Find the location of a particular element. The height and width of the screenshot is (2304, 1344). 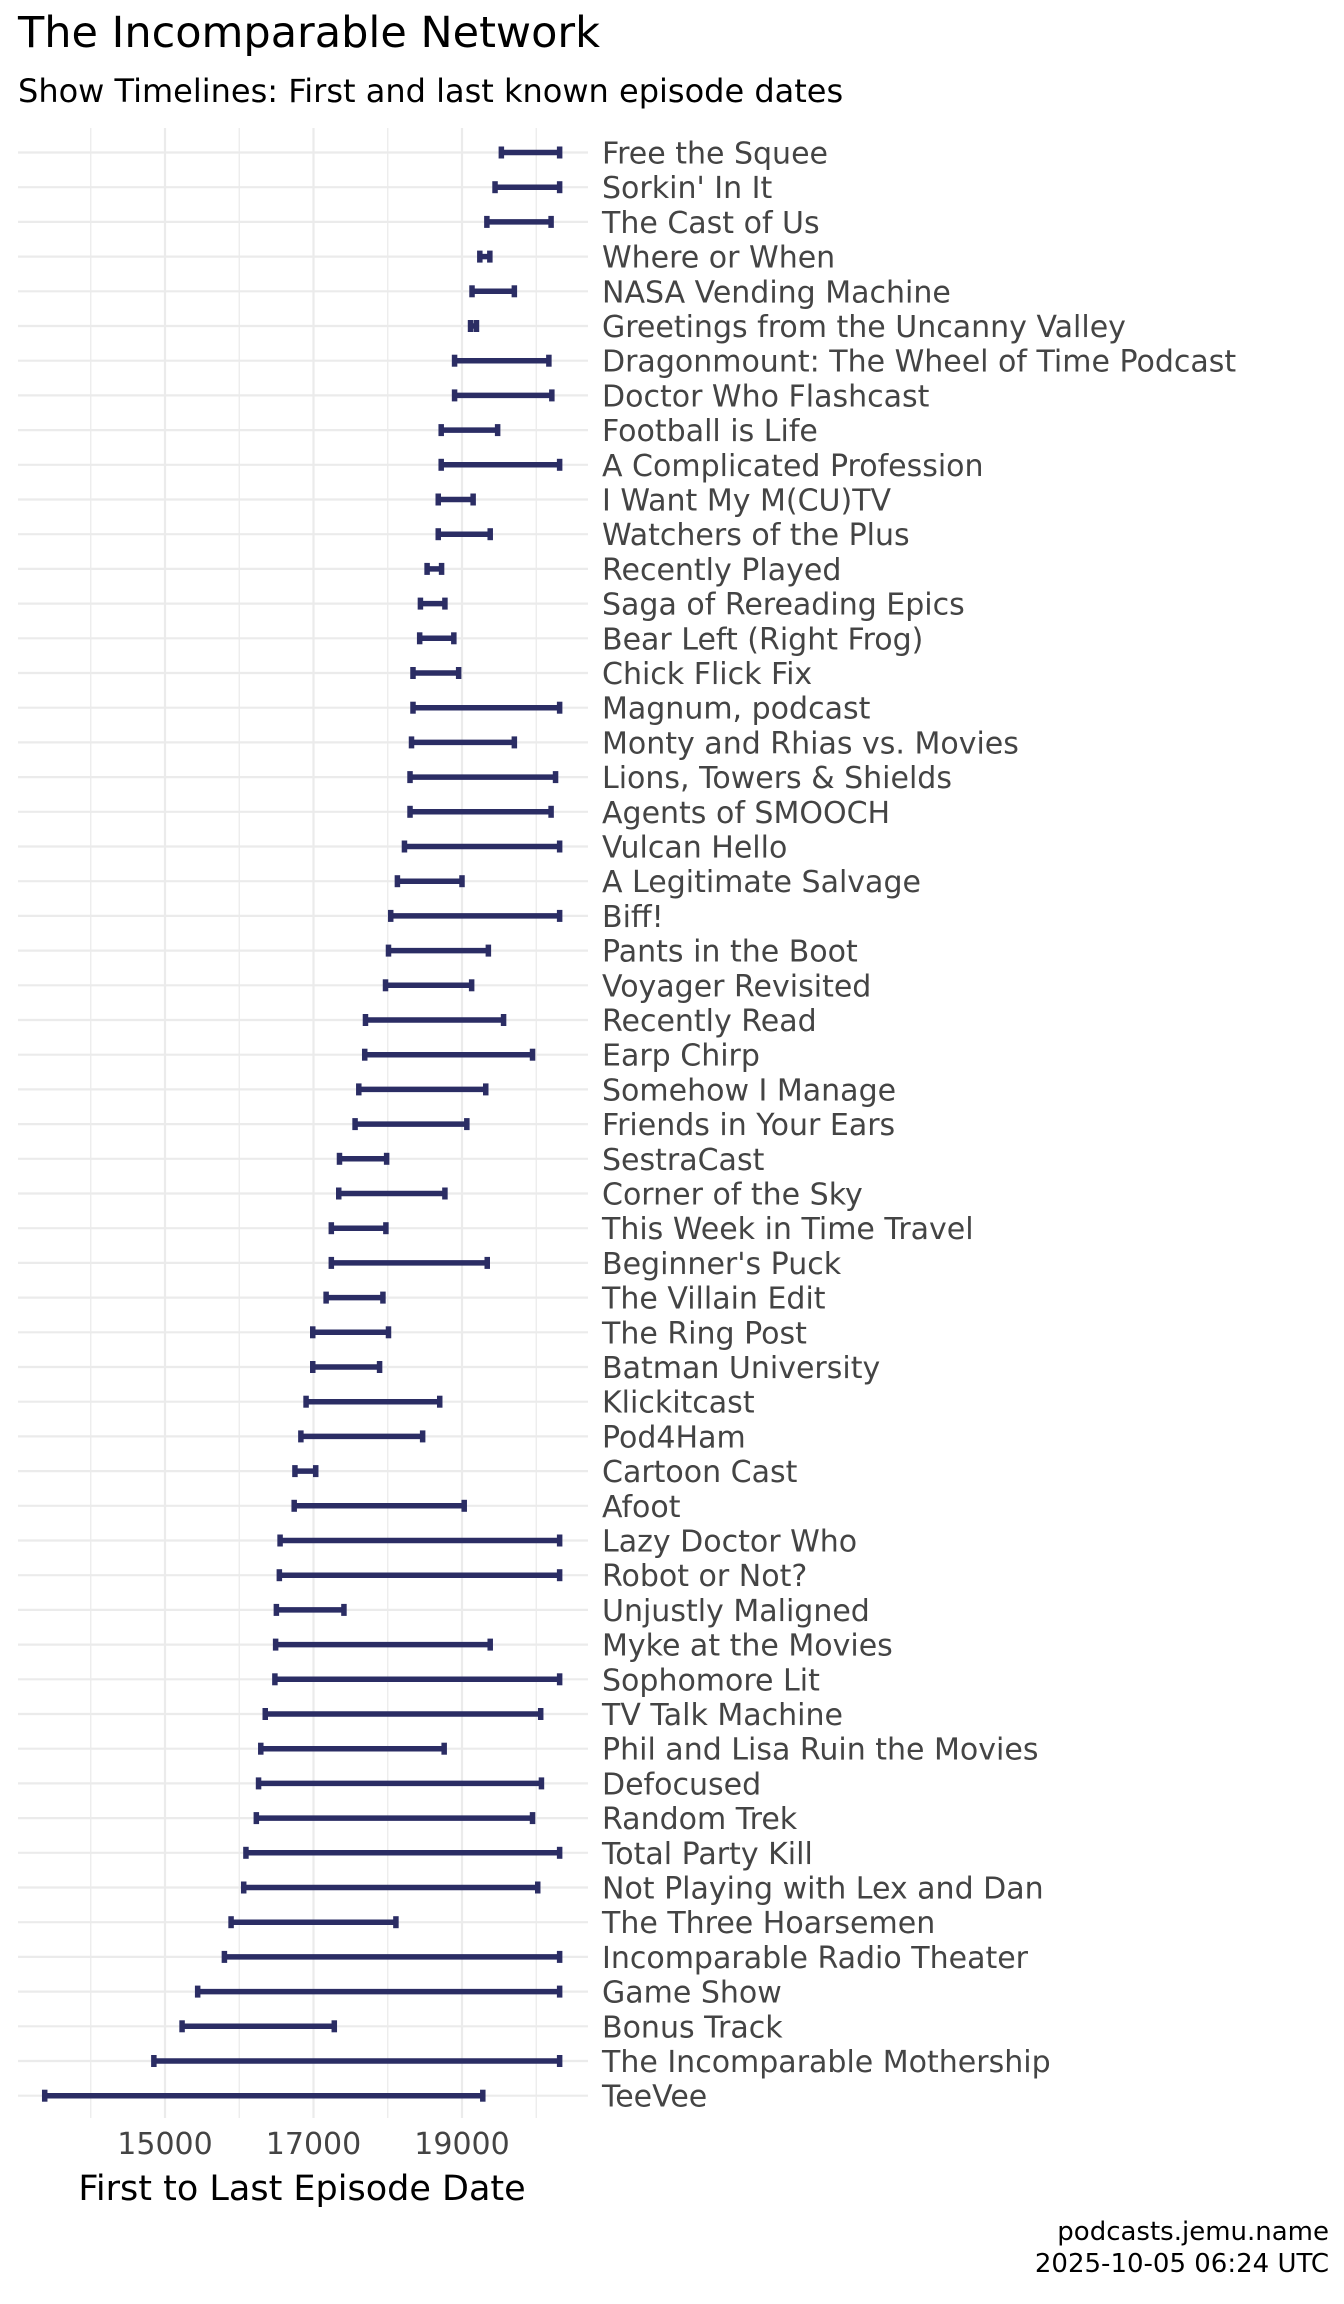

show-label: Afoot is located at coordinates (641, 1507).